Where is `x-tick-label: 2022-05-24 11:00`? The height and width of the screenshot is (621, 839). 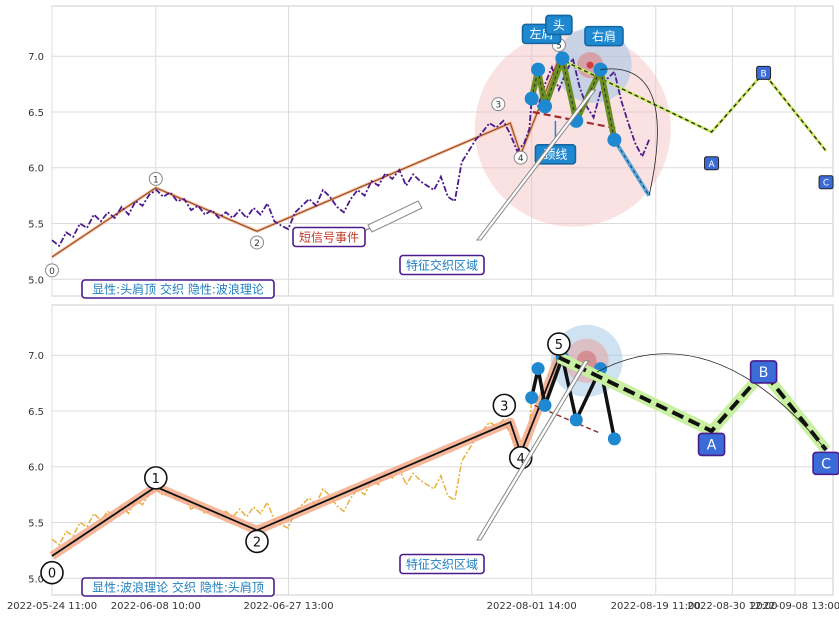
x-tick-label: 2022-05-24 11:00 is located at coordinates (52, 606).